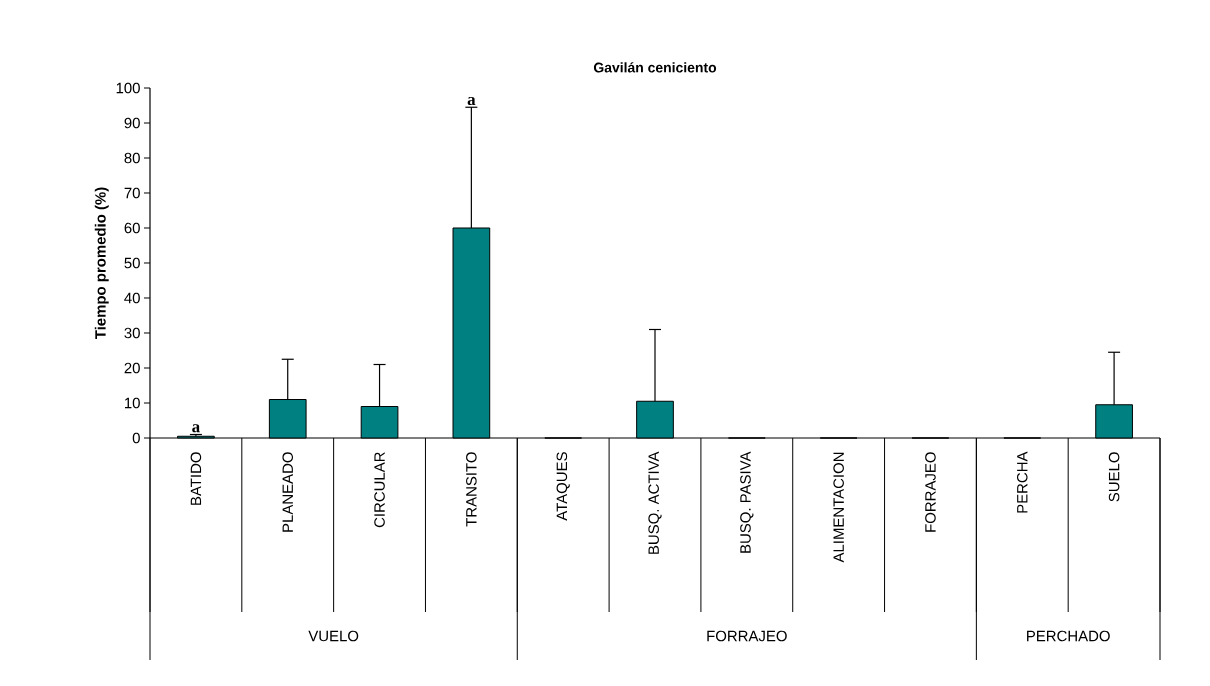 This screenshot has height=686, width=1210. What do you see at coordinates (655, 502) in the screenshot?
I see `x-tick-label: BUSQ. ACTIVA` at bounding box center [655, 502].